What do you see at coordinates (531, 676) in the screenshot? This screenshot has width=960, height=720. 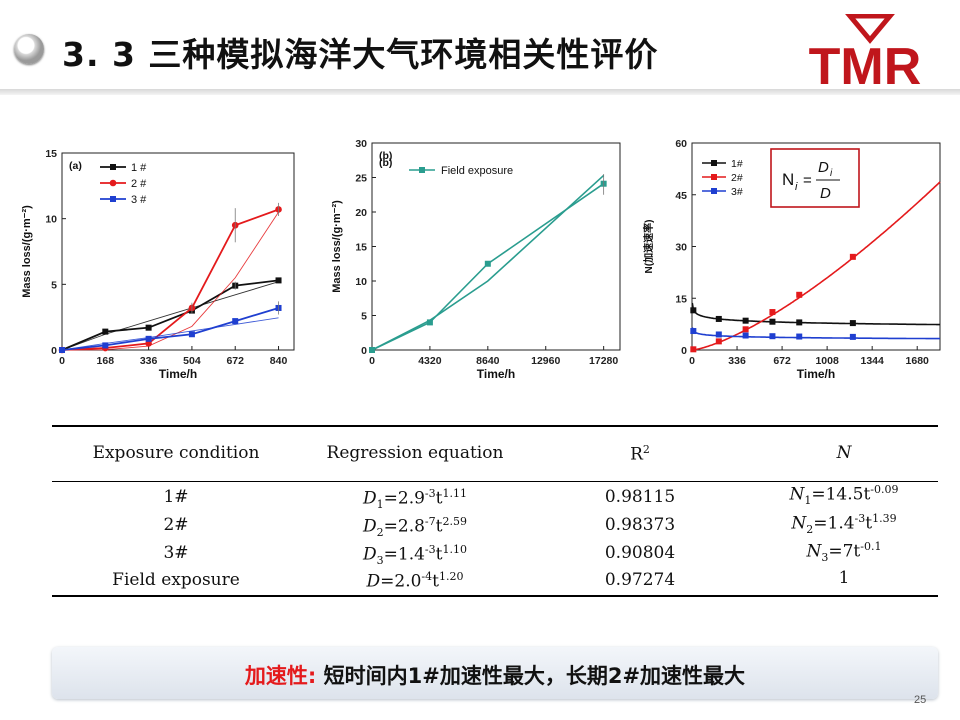 I see `conclusion-body: 短时间内1#加速性最大，长期2#加速性最大` at bounding box center [531, 676].